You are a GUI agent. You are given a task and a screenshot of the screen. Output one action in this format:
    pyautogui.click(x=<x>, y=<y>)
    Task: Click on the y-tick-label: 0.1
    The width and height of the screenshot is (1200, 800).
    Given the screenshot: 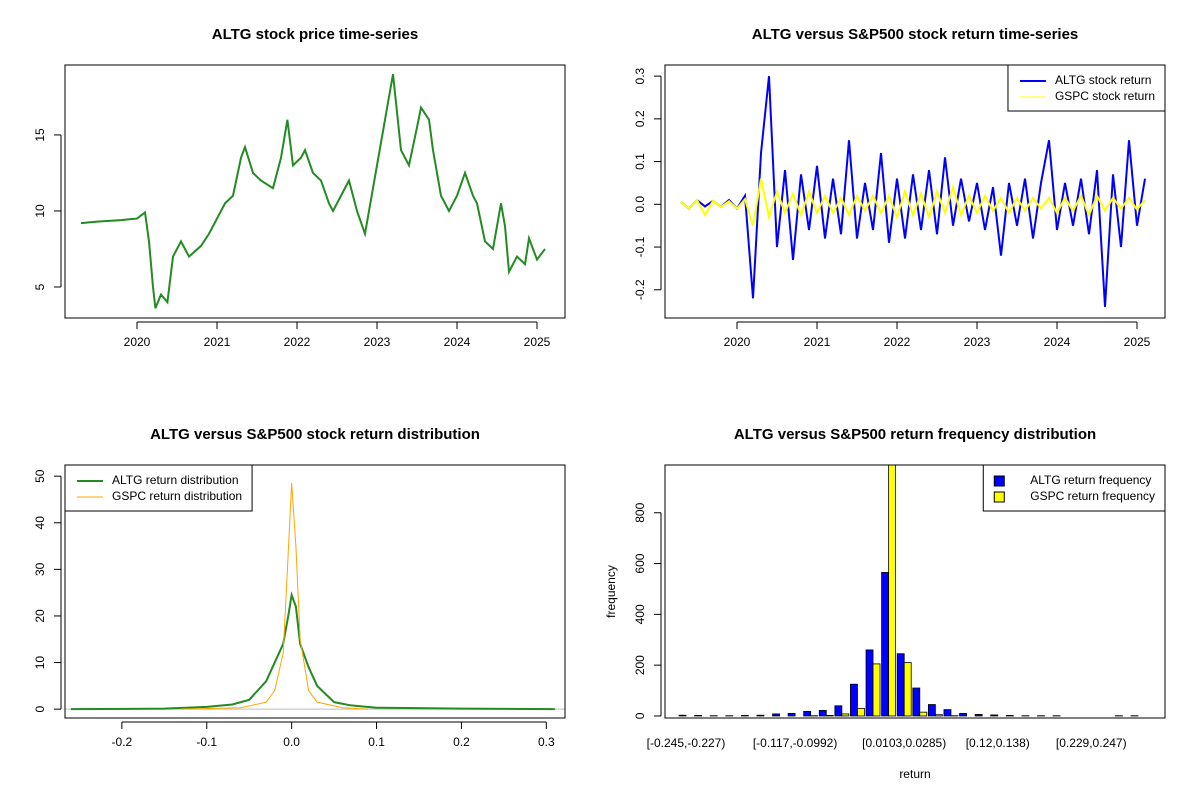 What is the action you would take?
    pyautogui.click(x=640, y=161)
    